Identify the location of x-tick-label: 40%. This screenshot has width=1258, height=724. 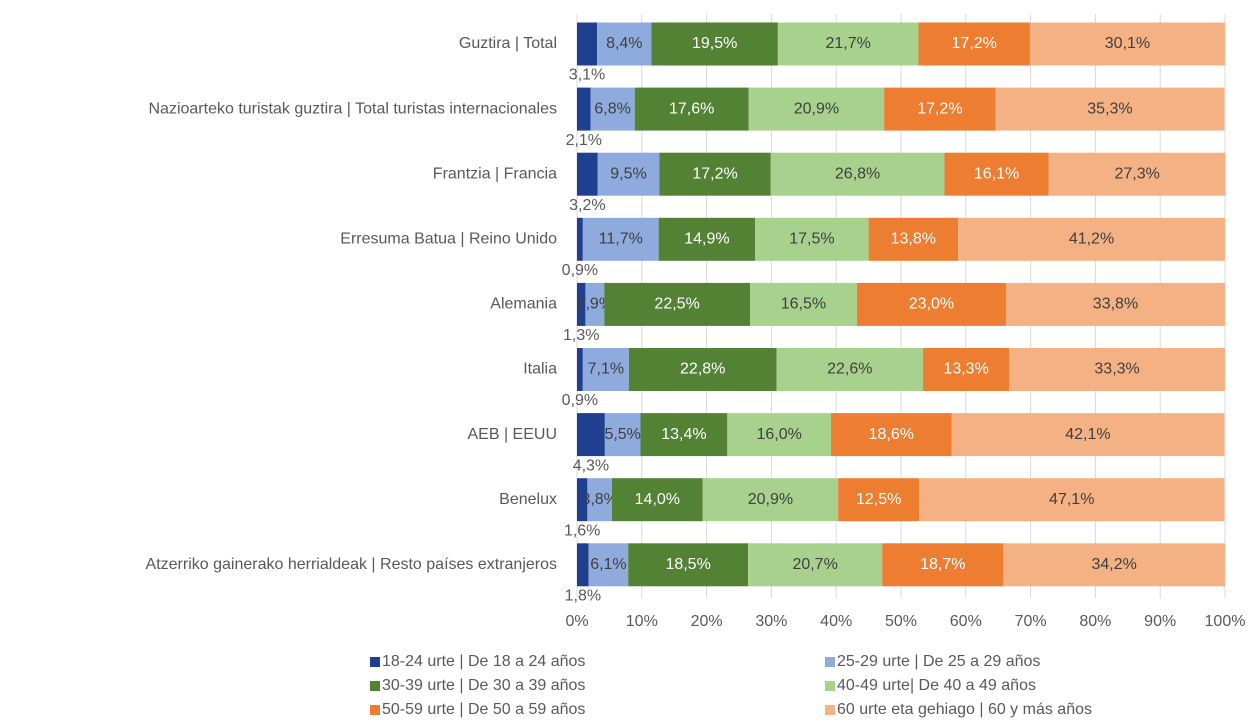
(836, 621).